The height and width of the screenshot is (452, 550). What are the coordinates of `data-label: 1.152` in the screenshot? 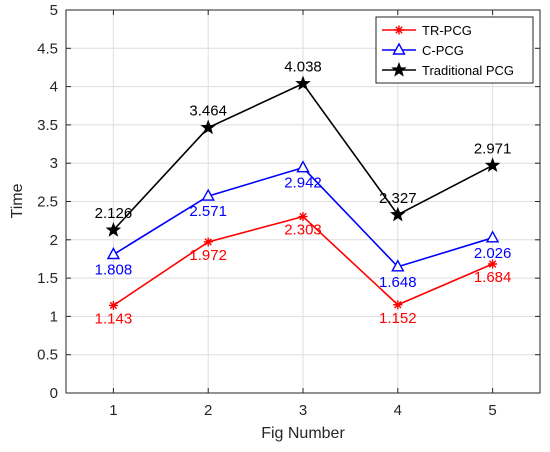 It's located at (398, 318).